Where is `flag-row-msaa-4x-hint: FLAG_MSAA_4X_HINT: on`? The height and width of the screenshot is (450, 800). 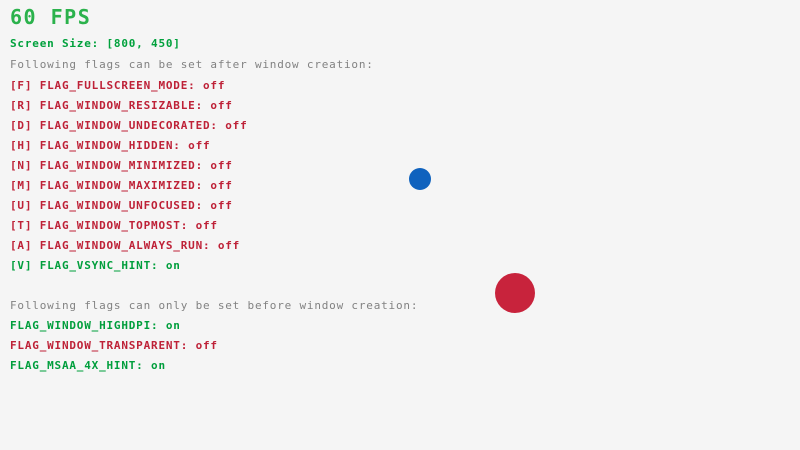
flag-row-msaa-4x-hint: FLAG_MSAA_4X_HINT: on is located at coordinates (88, 365).